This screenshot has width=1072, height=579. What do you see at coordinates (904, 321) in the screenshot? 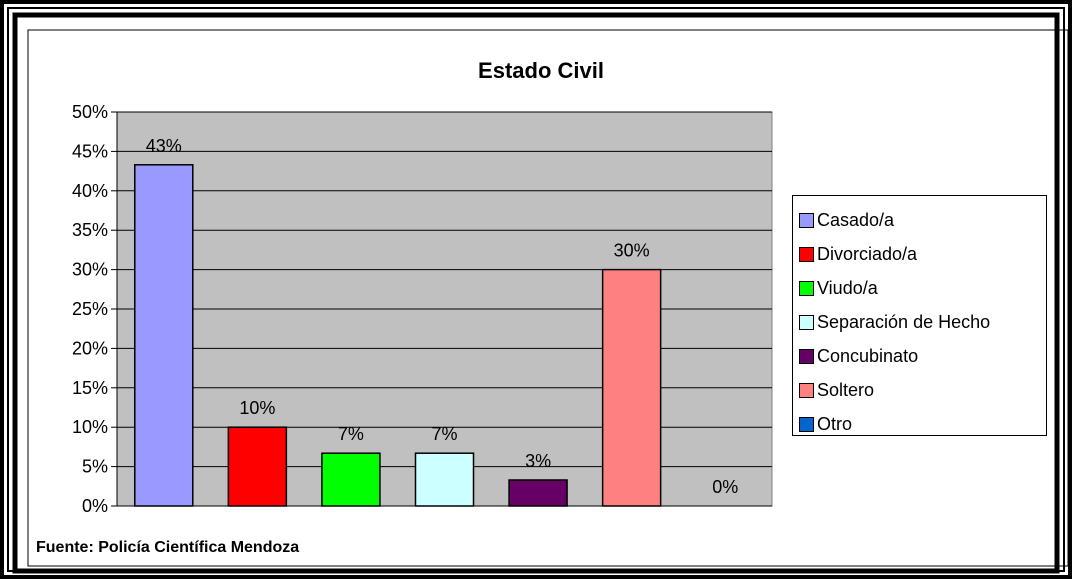
I see `legend-label: Separación de Hecho` at bounding box center [904, 321].